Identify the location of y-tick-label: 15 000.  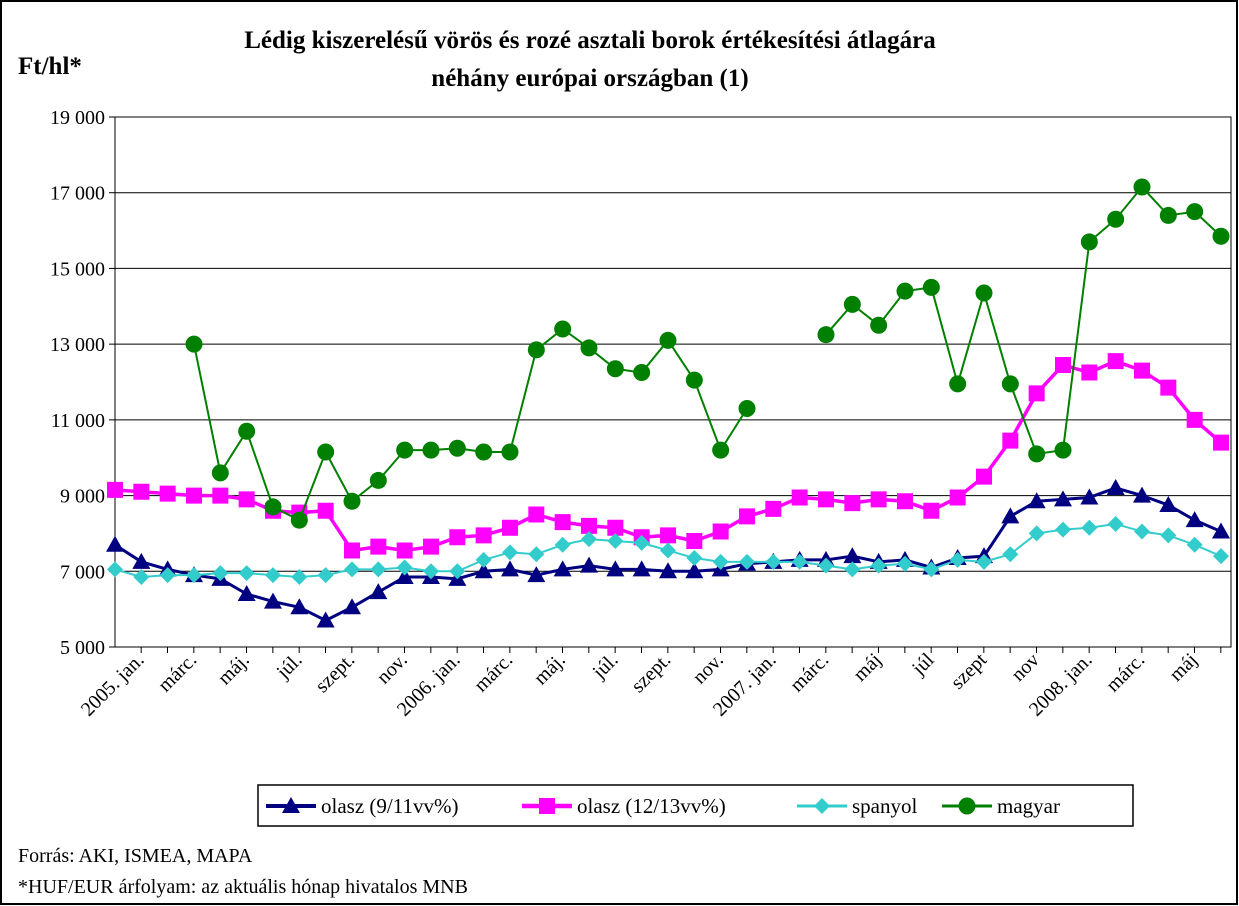
(77, 269).